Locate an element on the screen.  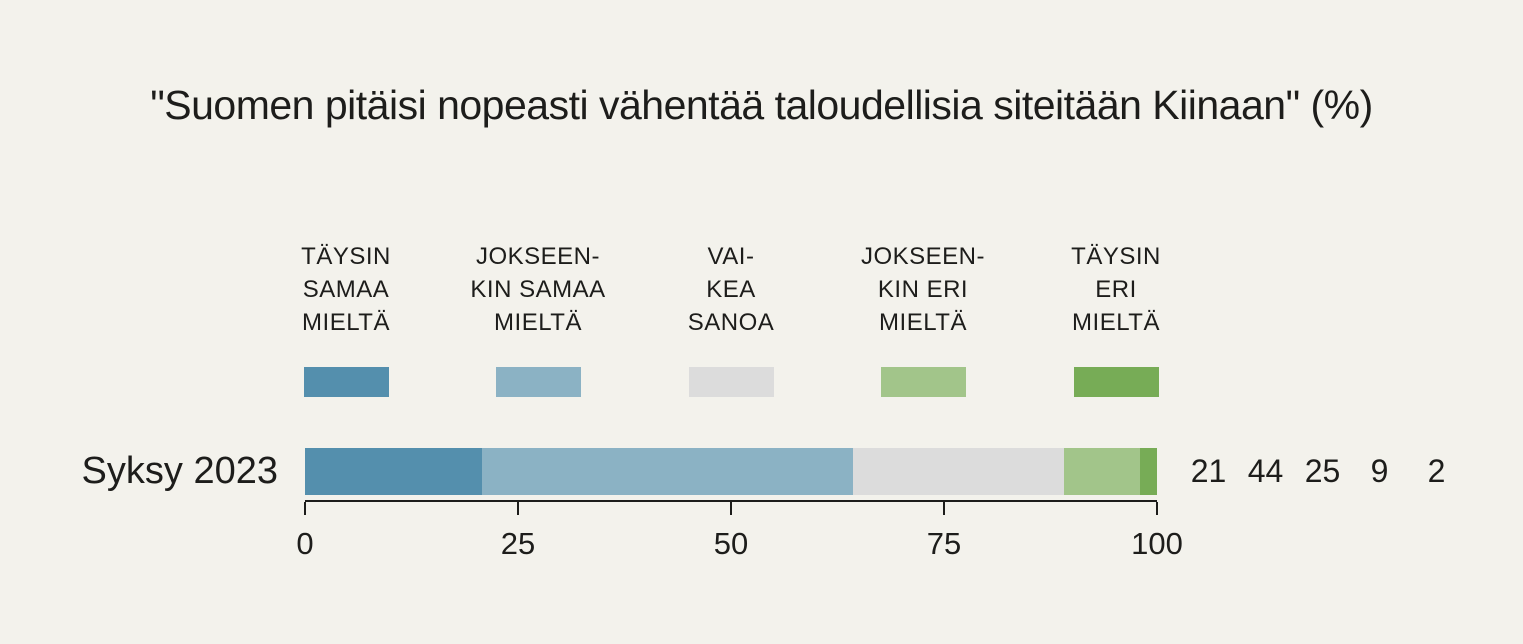
bar-segment-jokseenkin-samaa-mielta is located at coordinates (668, 471).